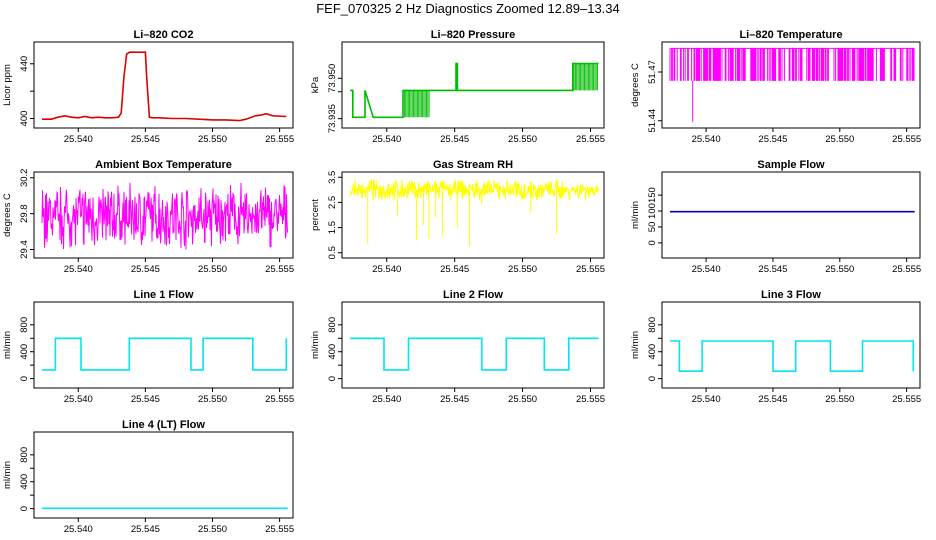  I want to click on y-axis-label: degrees C, so click(7, 215).